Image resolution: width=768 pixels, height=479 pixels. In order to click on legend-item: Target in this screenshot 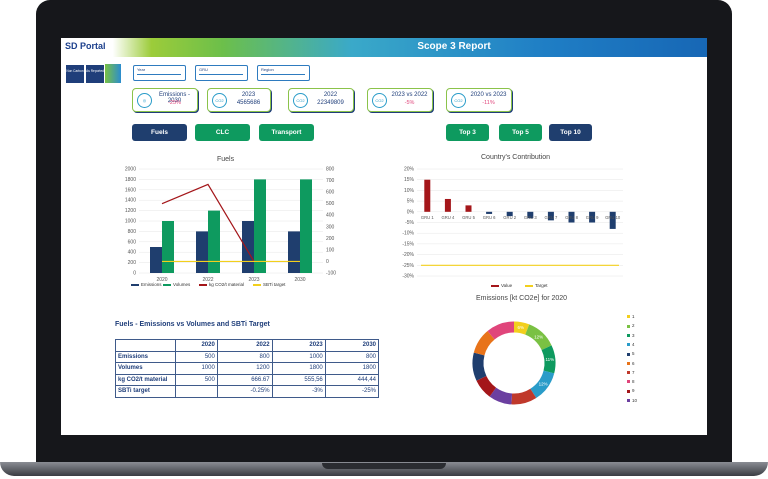, I will do `click(536, 285)`.